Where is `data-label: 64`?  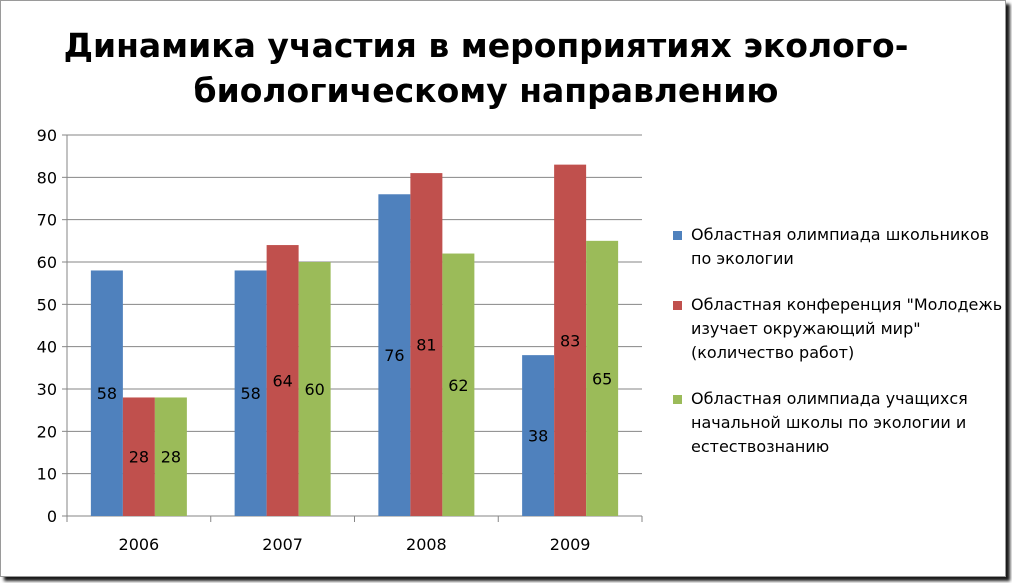 data-label: 64 is located at coordinates (282, 381).